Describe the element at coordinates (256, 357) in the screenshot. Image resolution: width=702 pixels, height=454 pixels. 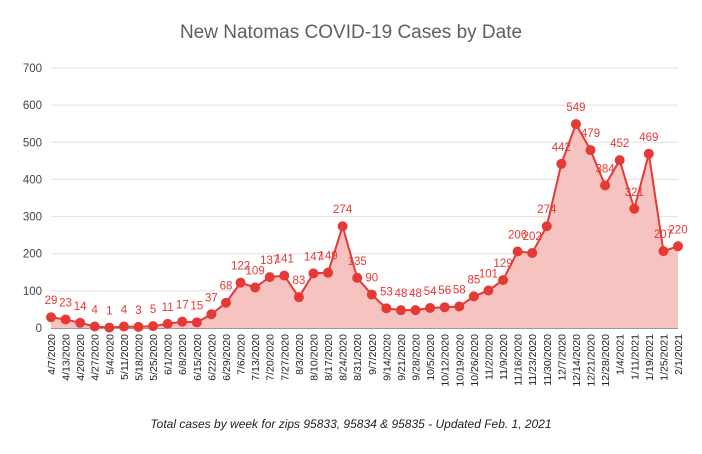
I see `x-tick-label: 7/13/2020` at that location.